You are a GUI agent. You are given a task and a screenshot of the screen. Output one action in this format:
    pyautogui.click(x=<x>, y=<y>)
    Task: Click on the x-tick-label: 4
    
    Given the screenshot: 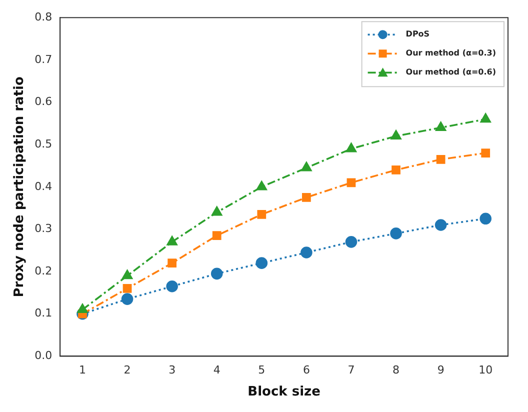 What is the action you would take?
    pyautogui.click(x=216, y=370)
    